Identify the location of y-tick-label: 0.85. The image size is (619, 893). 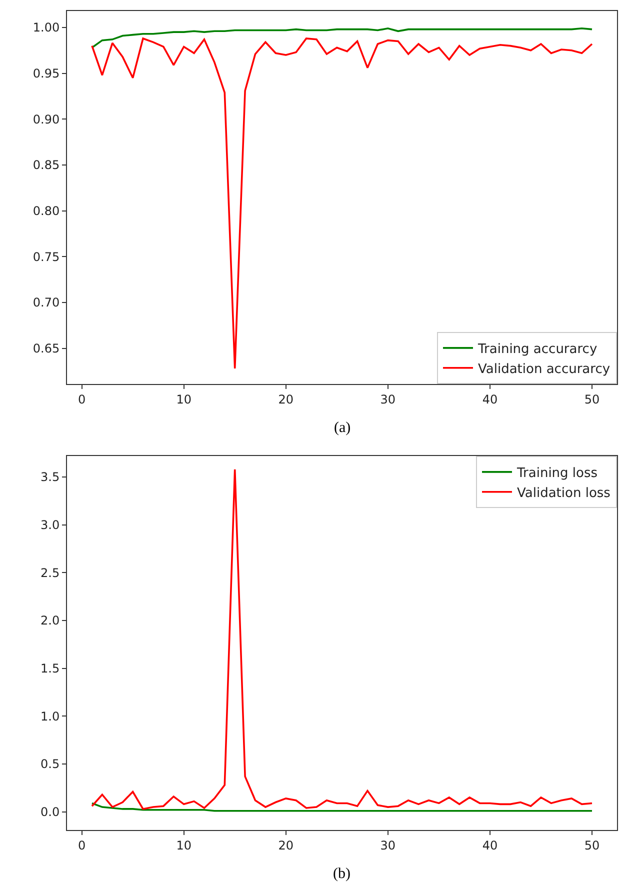
(46, 165).